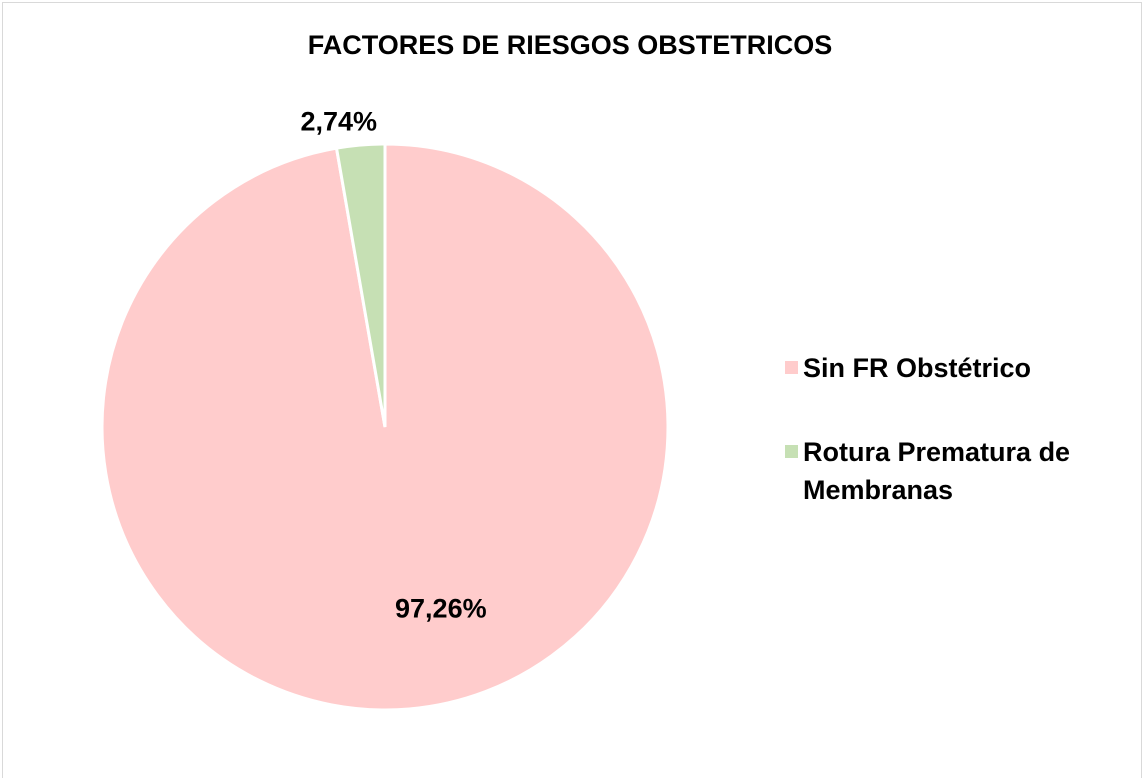 This screenshot has height=778, width=1144. What do you see at coordinates (360, 285) in the screenshot?
I see `pie-slice` at bounding box center [360, 285].